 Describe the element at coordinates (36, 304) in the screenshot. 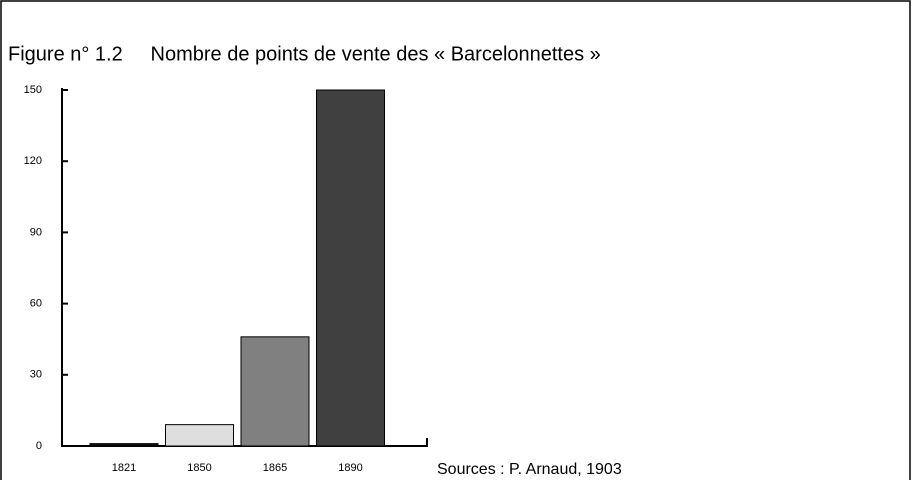

I see `y-tick-label: 60` at that location.